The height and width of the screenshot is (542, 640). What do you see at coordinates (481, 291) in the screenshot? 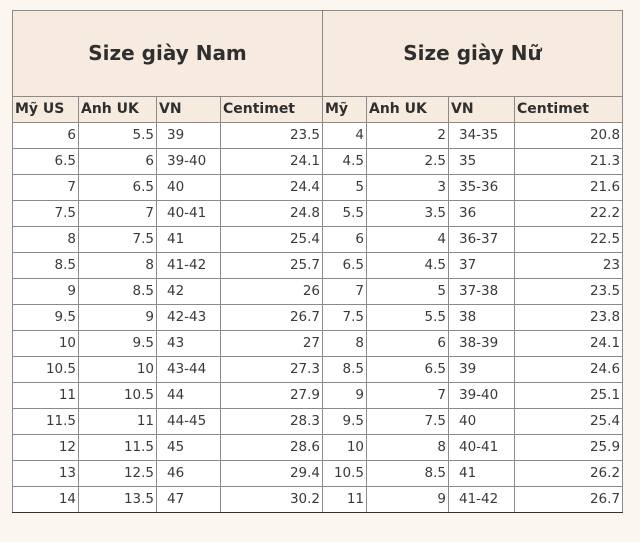
I see `women-size-cell: 37-38` at bounding box center [481, 291].